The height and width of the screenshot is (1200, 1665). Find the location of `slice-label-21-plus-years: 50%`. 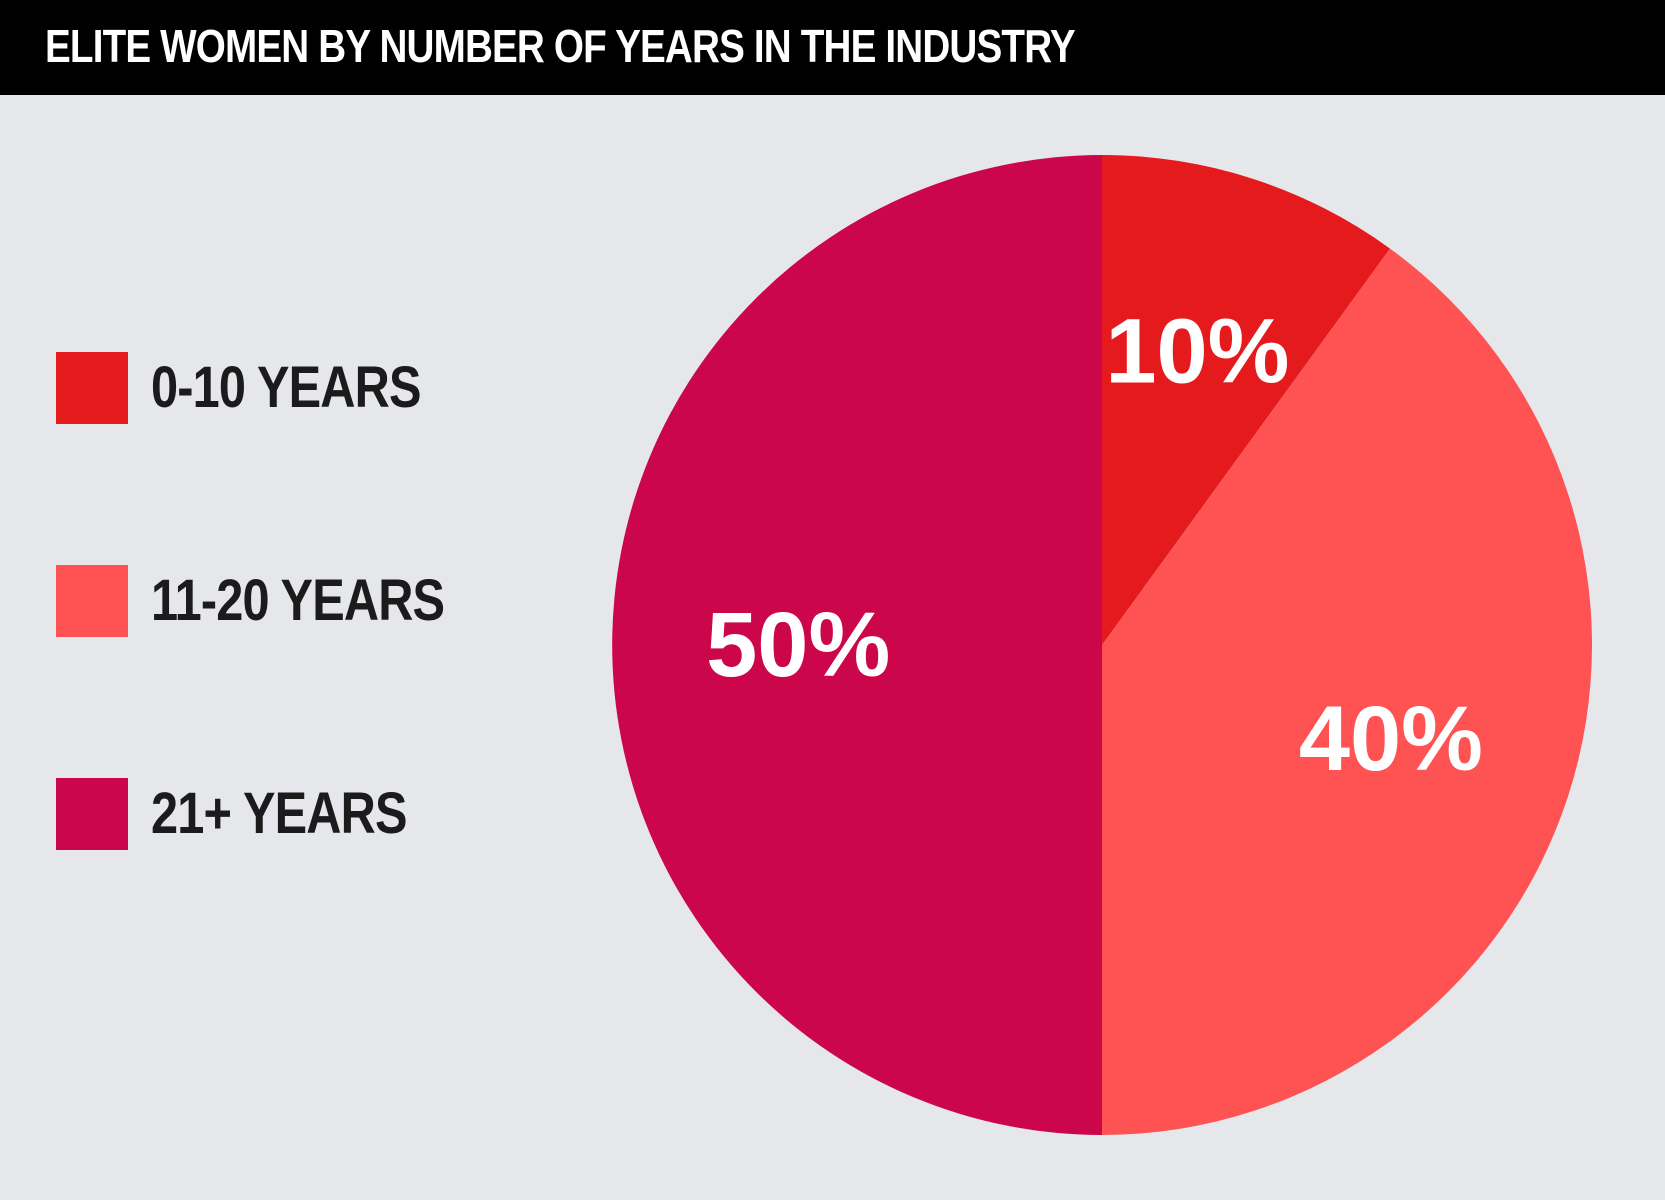

slice-label-21-plus-years: 50% is located at coordinates (798, 645).